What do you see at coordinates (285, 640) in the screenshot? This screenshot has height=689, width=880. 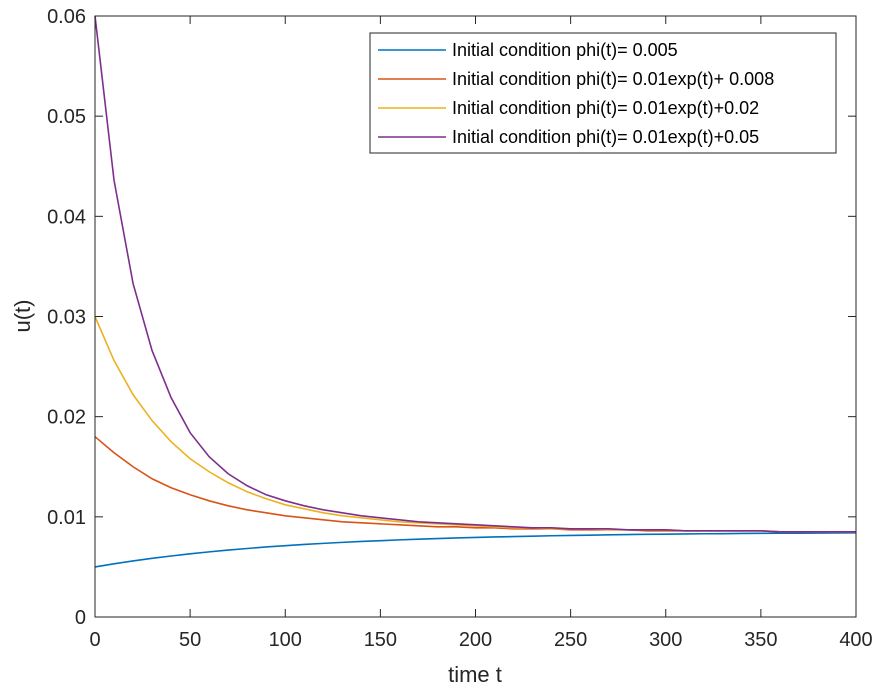 I see `x-tick-label: 100` at bounding box center [285, 640].